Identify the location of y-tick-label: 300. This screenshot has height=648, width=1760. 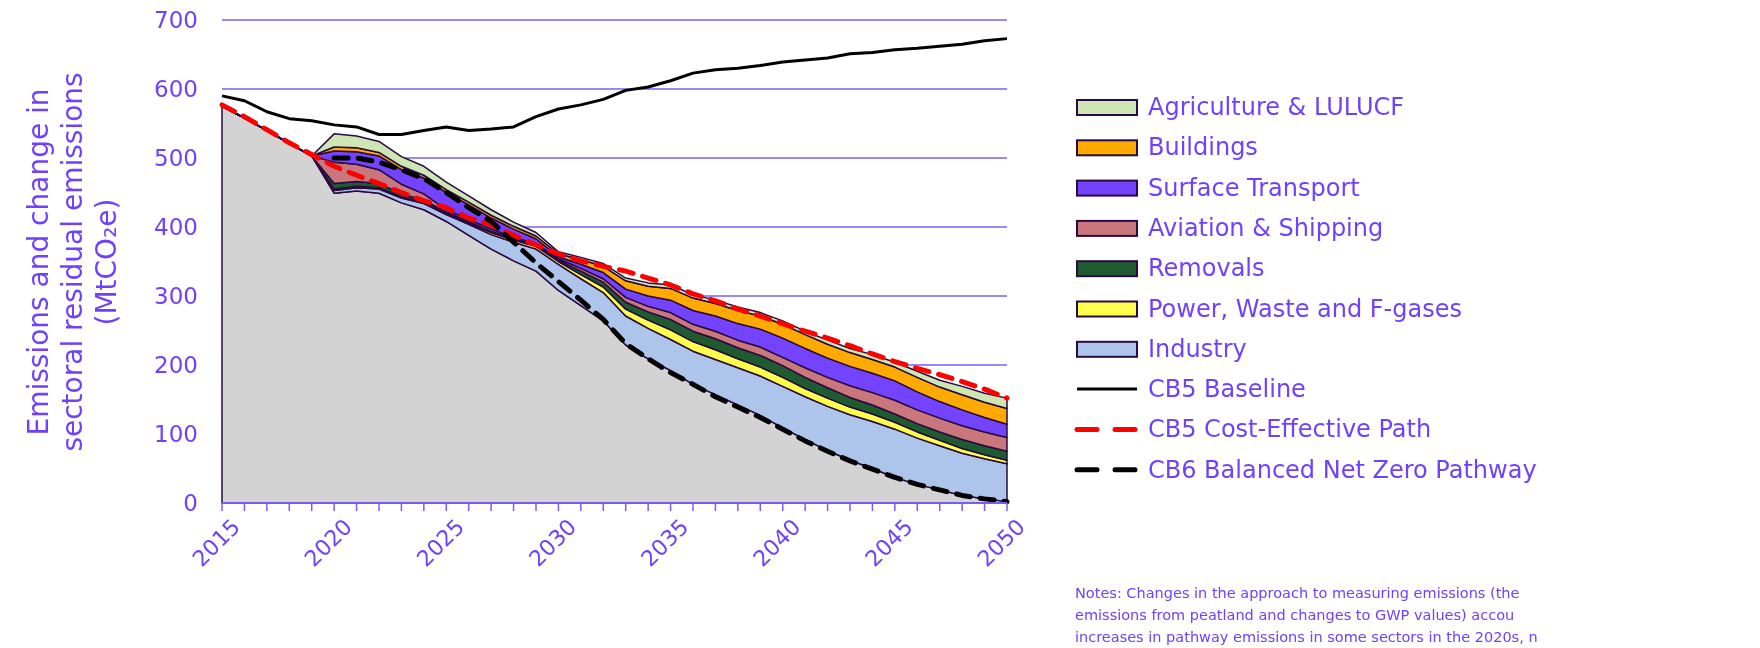
(176, 296).